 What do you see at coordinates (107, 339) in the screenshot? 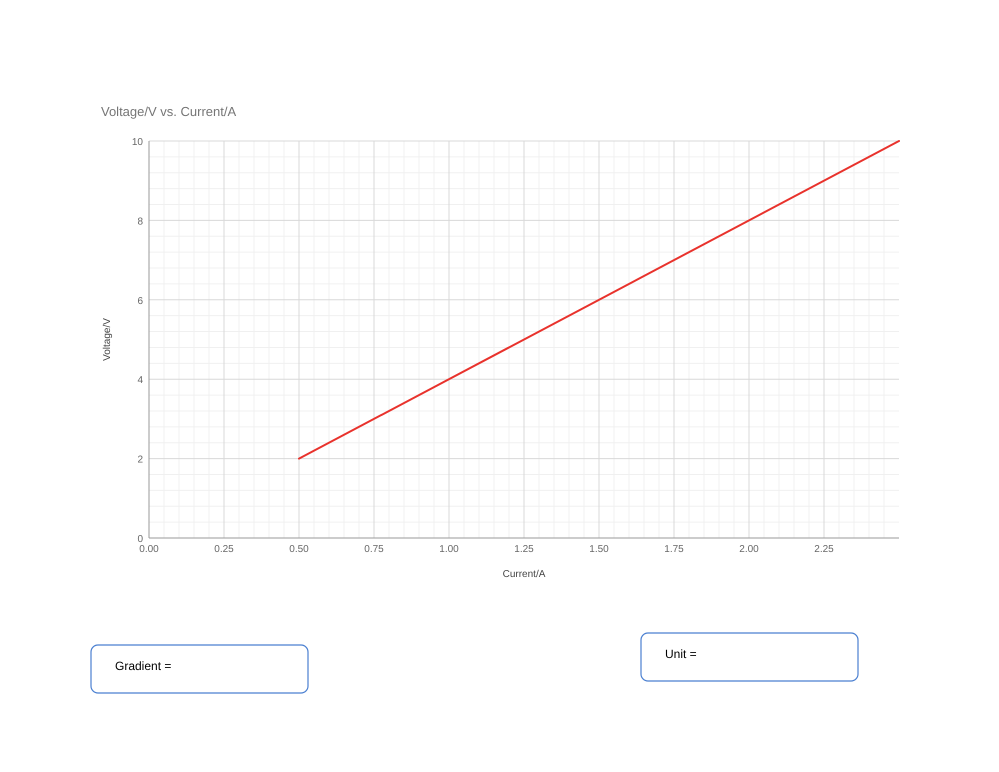
I see `y-axis-title: Voltage/V` at bounding box center [107, 339].